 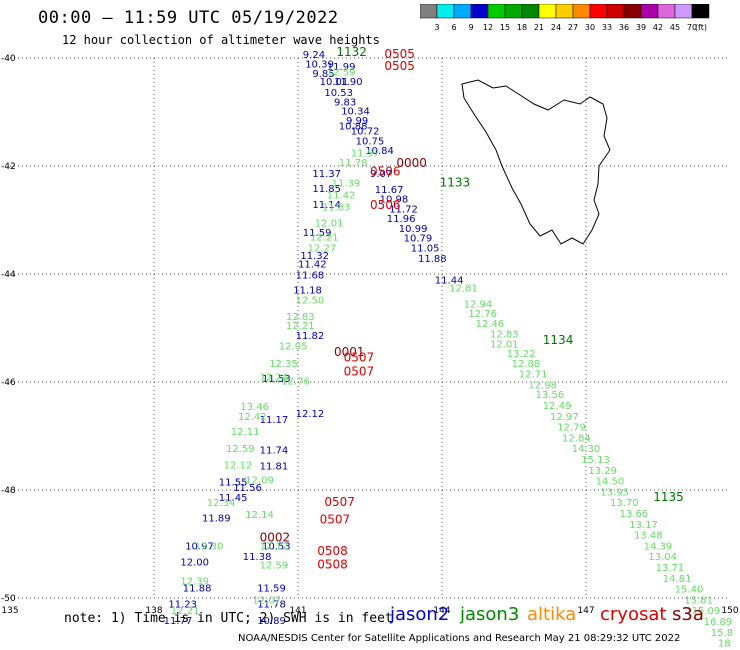 What do you see at coordinates (357, 121) in the screenshot?
I see `wave-height-point: 9.99` at bounding box center [357, 121].